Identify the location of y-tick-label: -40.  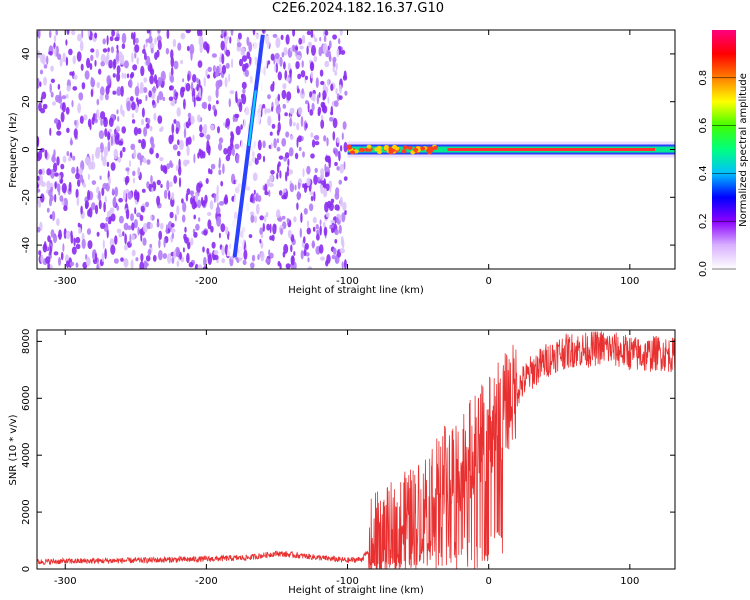
(26, 245).